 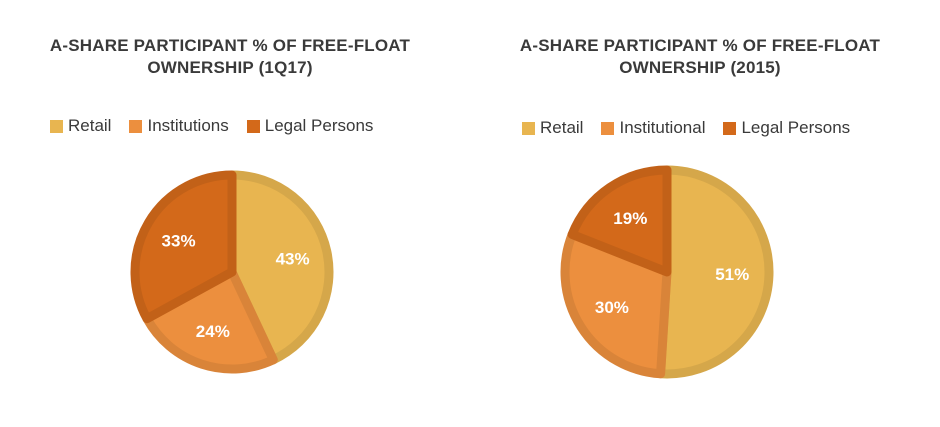 What do you see at coordinates (662, 127) in the screenshot?
I see `legend-label: Institutional` at bounding box center [662, 127].